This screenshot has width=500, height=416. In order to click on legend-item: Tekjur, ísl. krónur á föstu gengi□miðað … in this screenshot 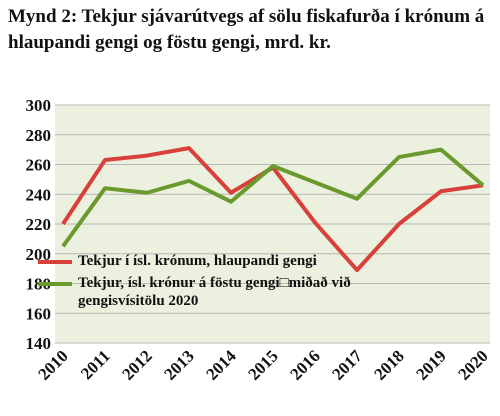, I will do `click(208, 292)`.